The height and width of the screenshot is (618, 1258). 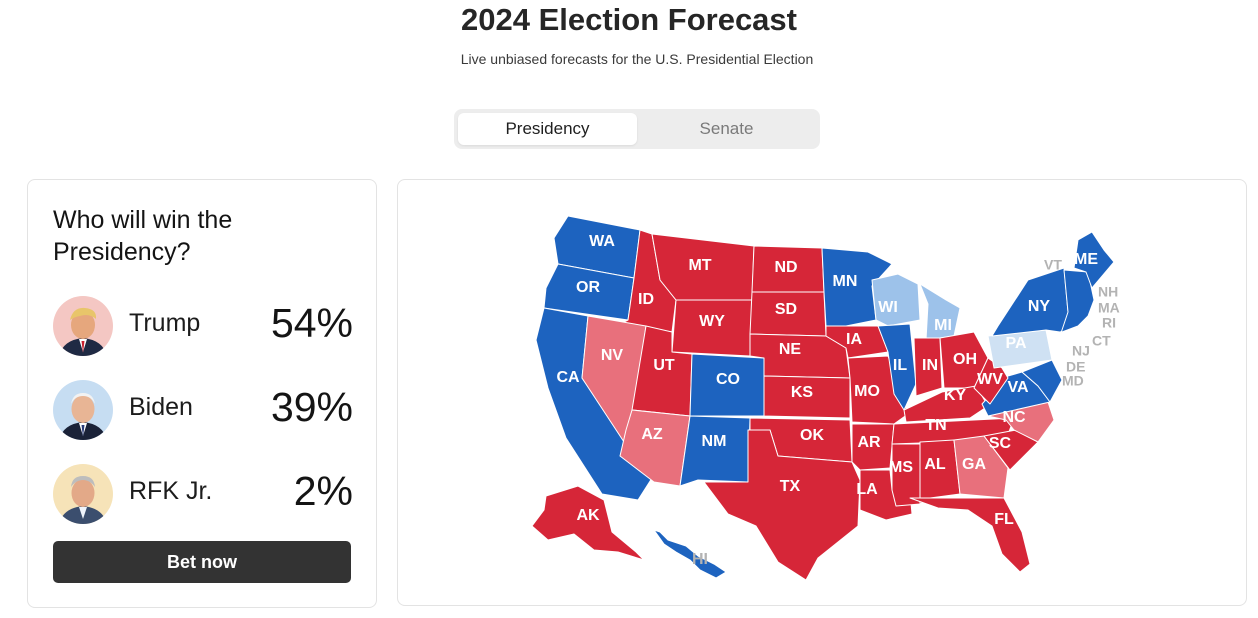 I want to click on race-tabs: Presidency Senate, so click(x=637, y=129).